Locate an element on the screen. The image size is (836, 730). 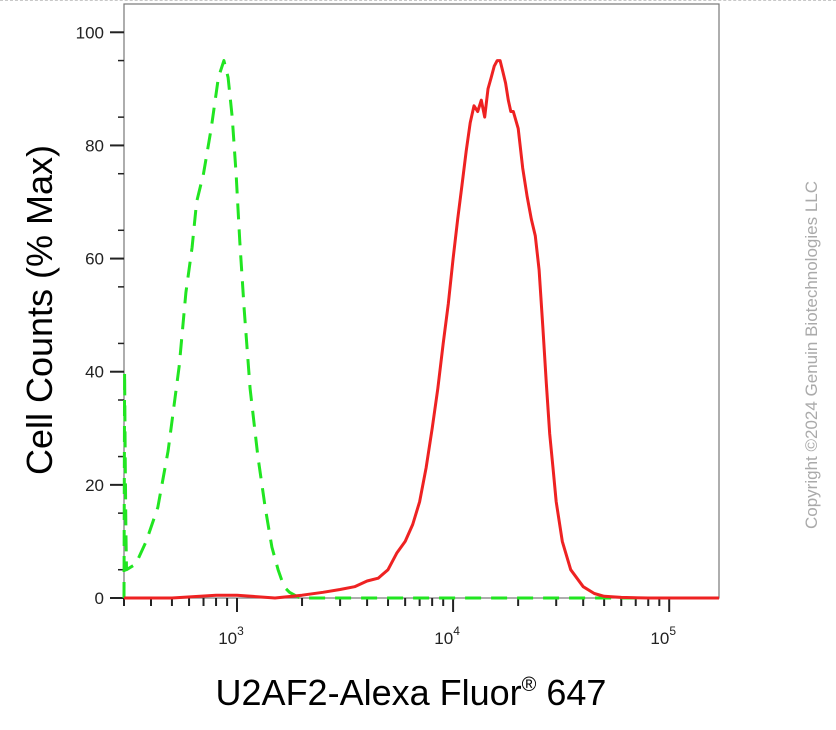
y-axis-label: Cell Counts (% Max) is located at coordinates (39, 310).